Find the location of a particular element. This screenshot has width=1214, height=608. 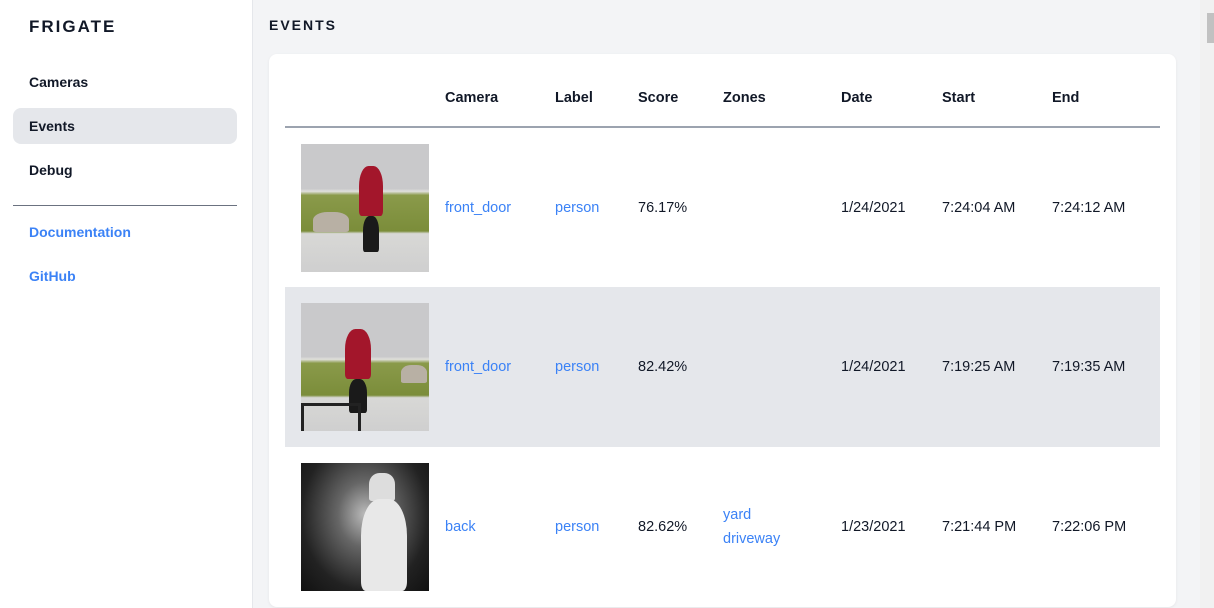

header-start: Start is located at coordinates (997, 91).